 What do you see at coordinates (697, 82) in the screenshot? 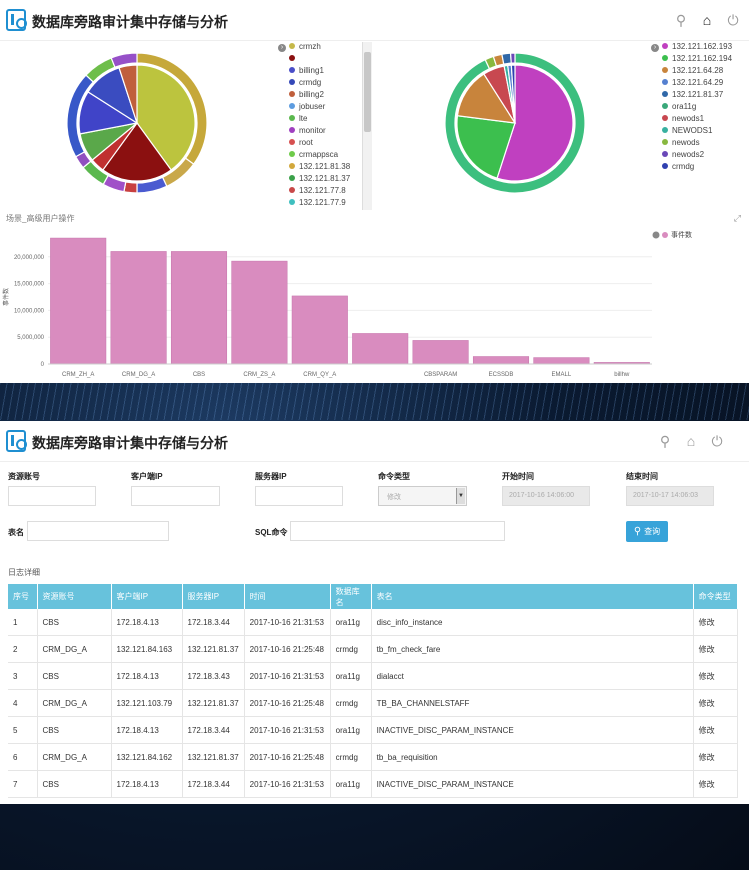
I see `legend-item: 132.121.64.29` at bounding box center [697, 82].